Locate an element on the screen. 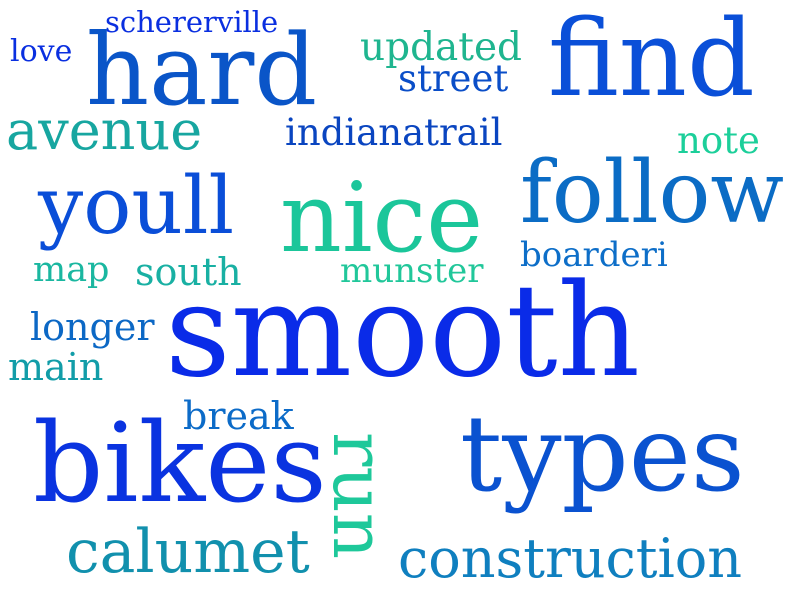 The width and height of the screenshot is (800, 600). word-note: note is located at coordinates (718, 140).